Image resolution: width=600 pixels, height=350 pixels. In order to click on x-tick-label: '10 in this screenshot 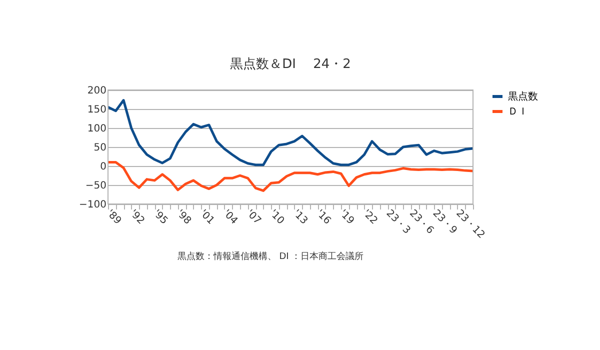, I will do `click(276, 217)`.